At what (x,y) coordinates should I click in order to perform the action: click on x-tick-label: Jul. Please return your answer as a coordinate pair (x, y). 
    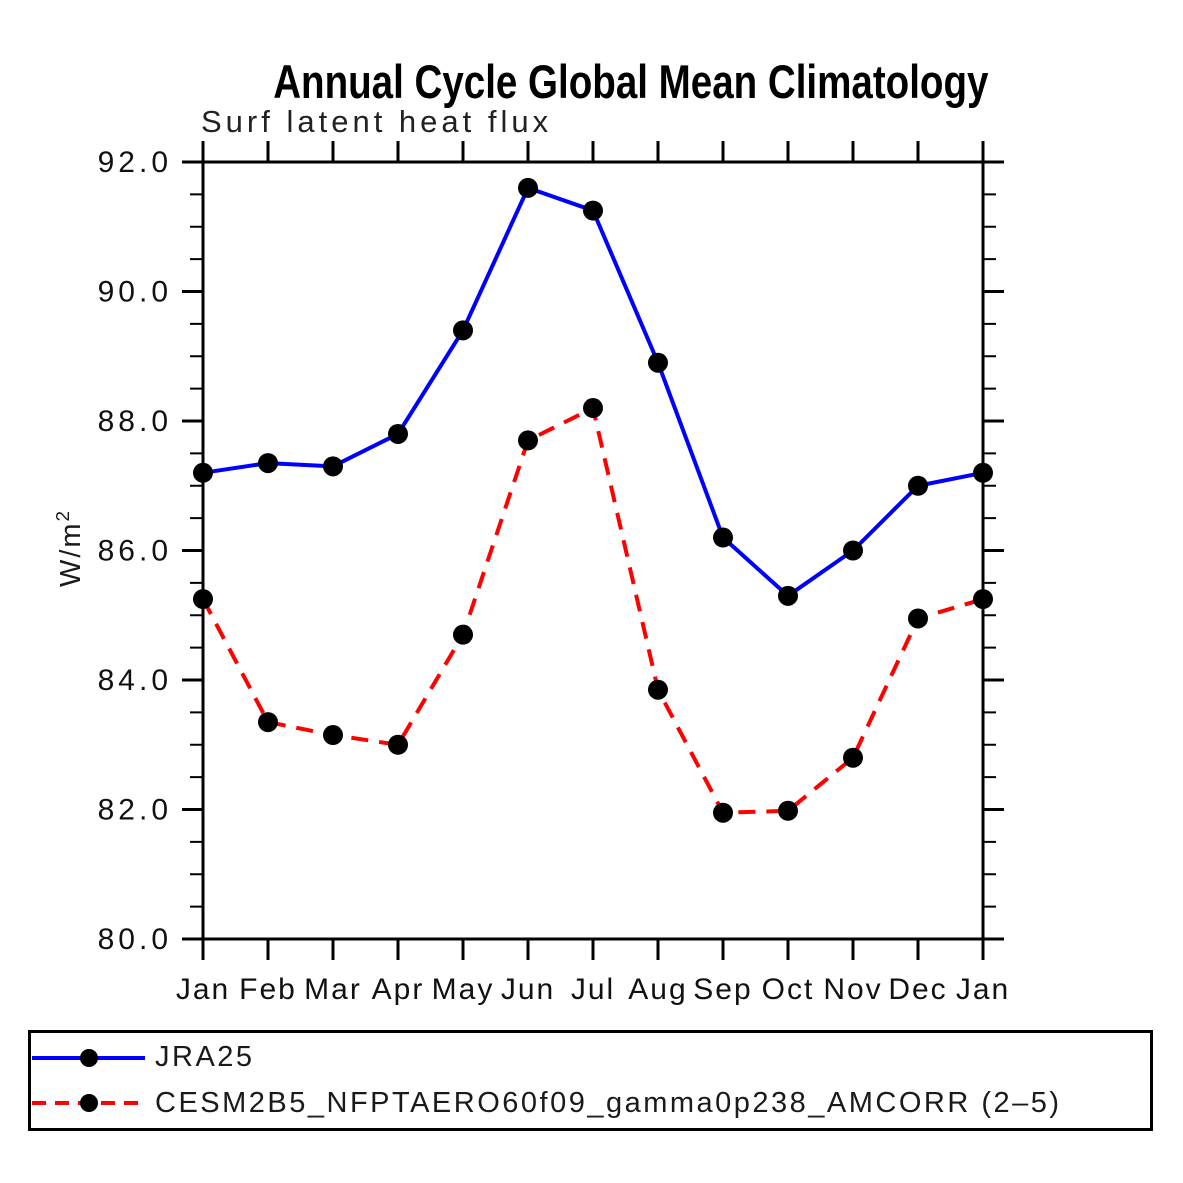
    Looking at the image, I should click on (593, 989).